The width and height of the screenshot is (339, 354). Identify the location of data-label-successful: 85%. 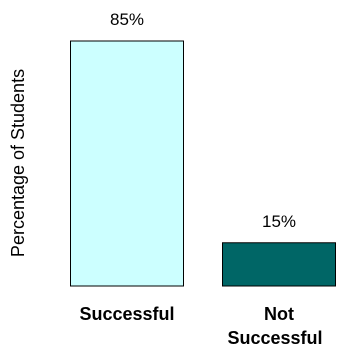
(127, 19).